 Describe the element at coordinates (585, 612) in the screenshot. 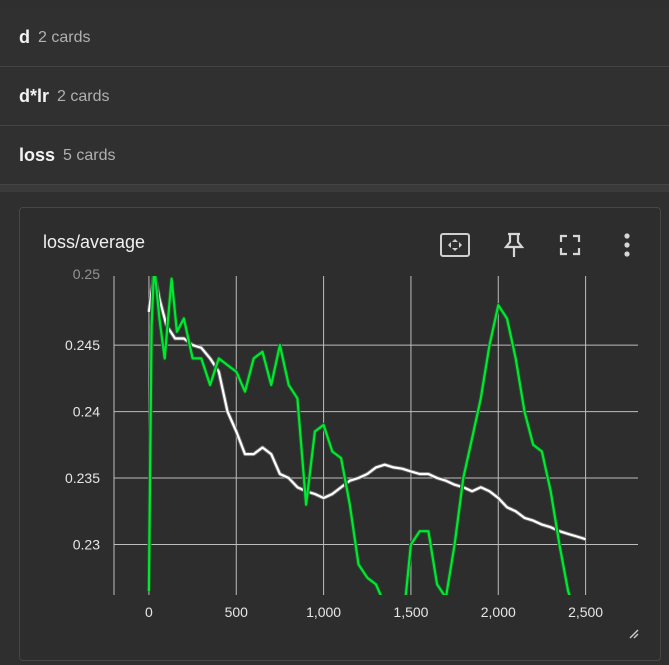

I see `x-tick-label: 2,500` at that location.